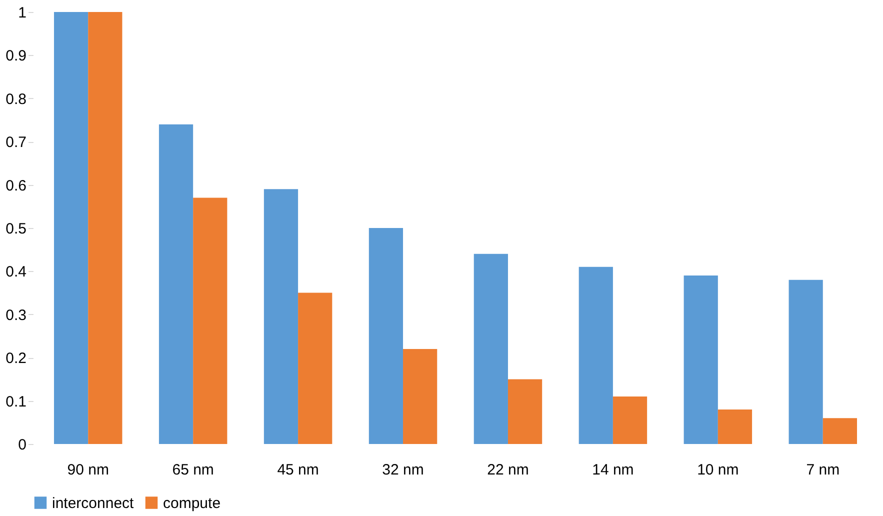 Image resolution: width=883 pixels, height=516 pixels. What do you see at coordinates (22, 13) in the screenshot?
I see `y-tick-label: 1` at bounding box center [22, 13].